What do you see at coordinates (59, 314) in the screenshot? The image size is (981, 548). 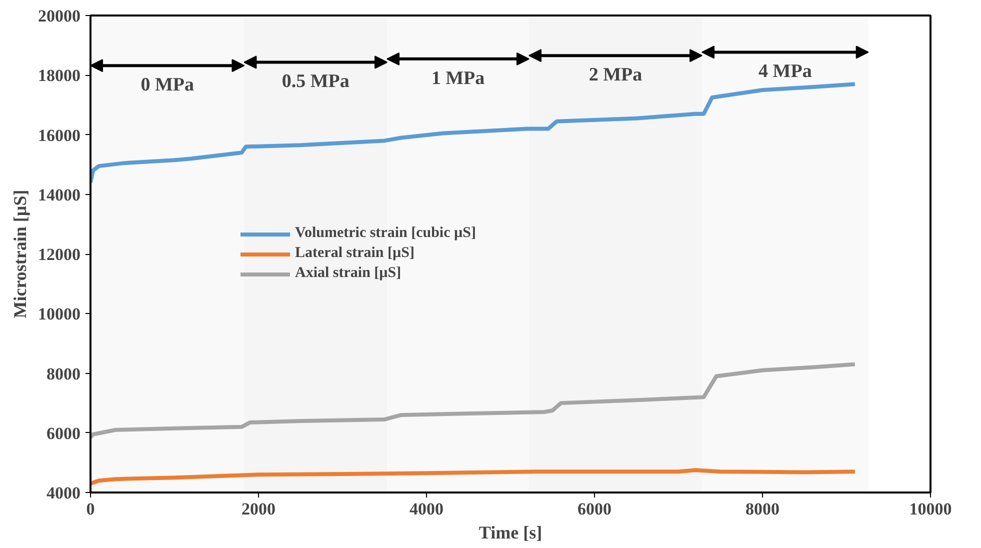 I see `y-tick-label: 10000` at bounding box center [59, 314].